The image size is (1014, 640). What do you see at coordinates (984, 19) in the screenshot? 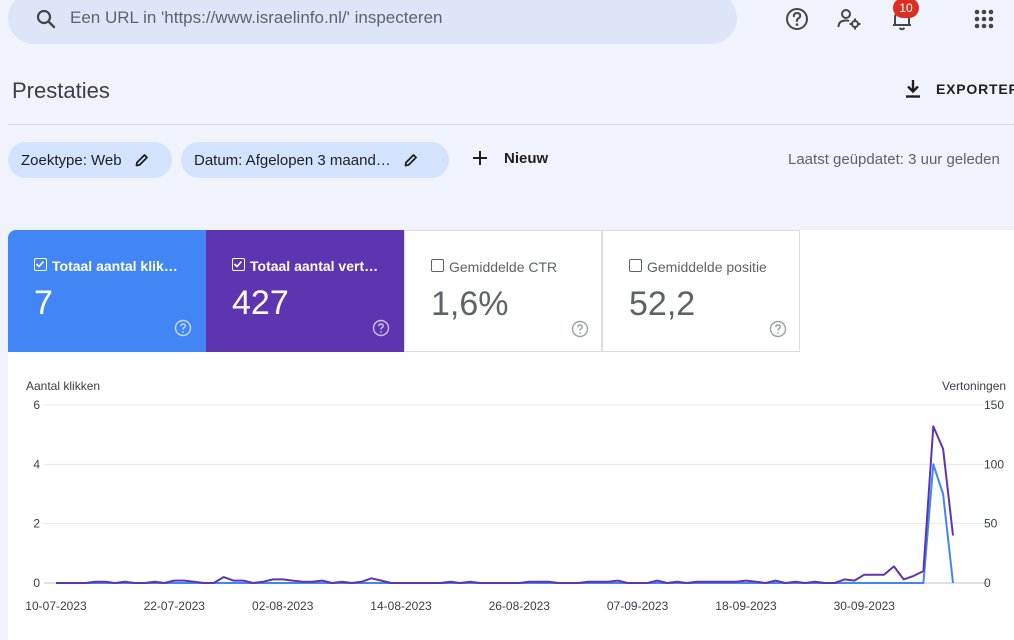
I see `apps-grid-icon` at bounding box center [984, 19].